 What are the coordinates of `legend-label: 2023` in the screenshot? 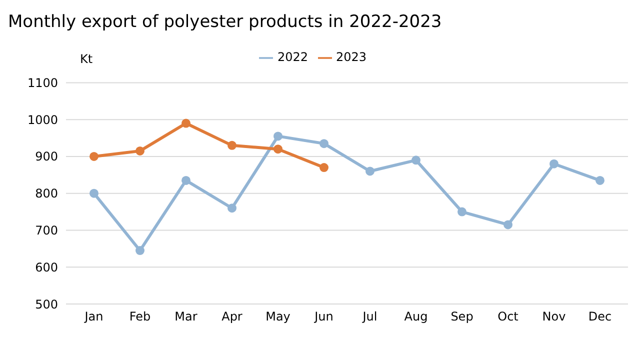 It's located at (351, 57).